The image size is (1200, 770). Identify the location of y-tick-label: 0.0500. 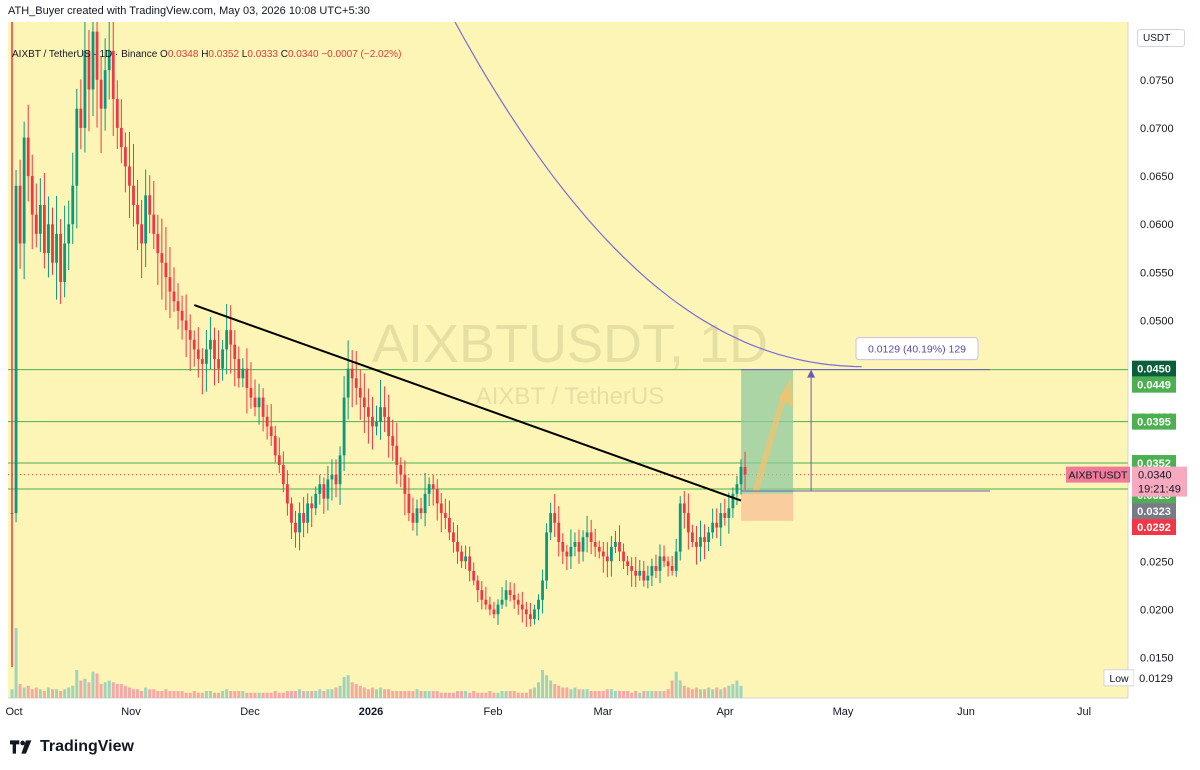
(1157, 322).